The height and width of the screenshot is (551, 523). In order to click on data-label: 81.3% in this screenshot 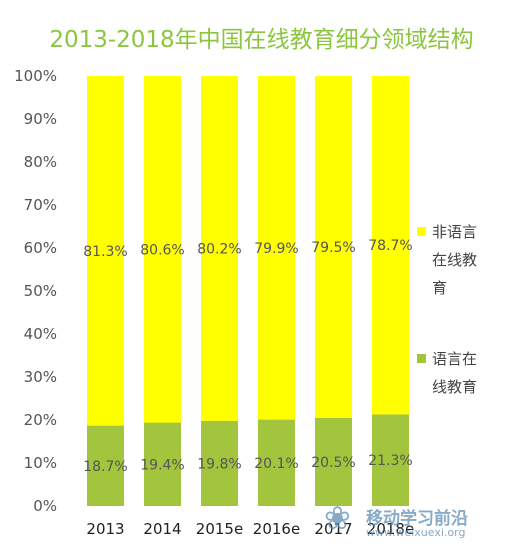, I will do `click(105, 252)`.